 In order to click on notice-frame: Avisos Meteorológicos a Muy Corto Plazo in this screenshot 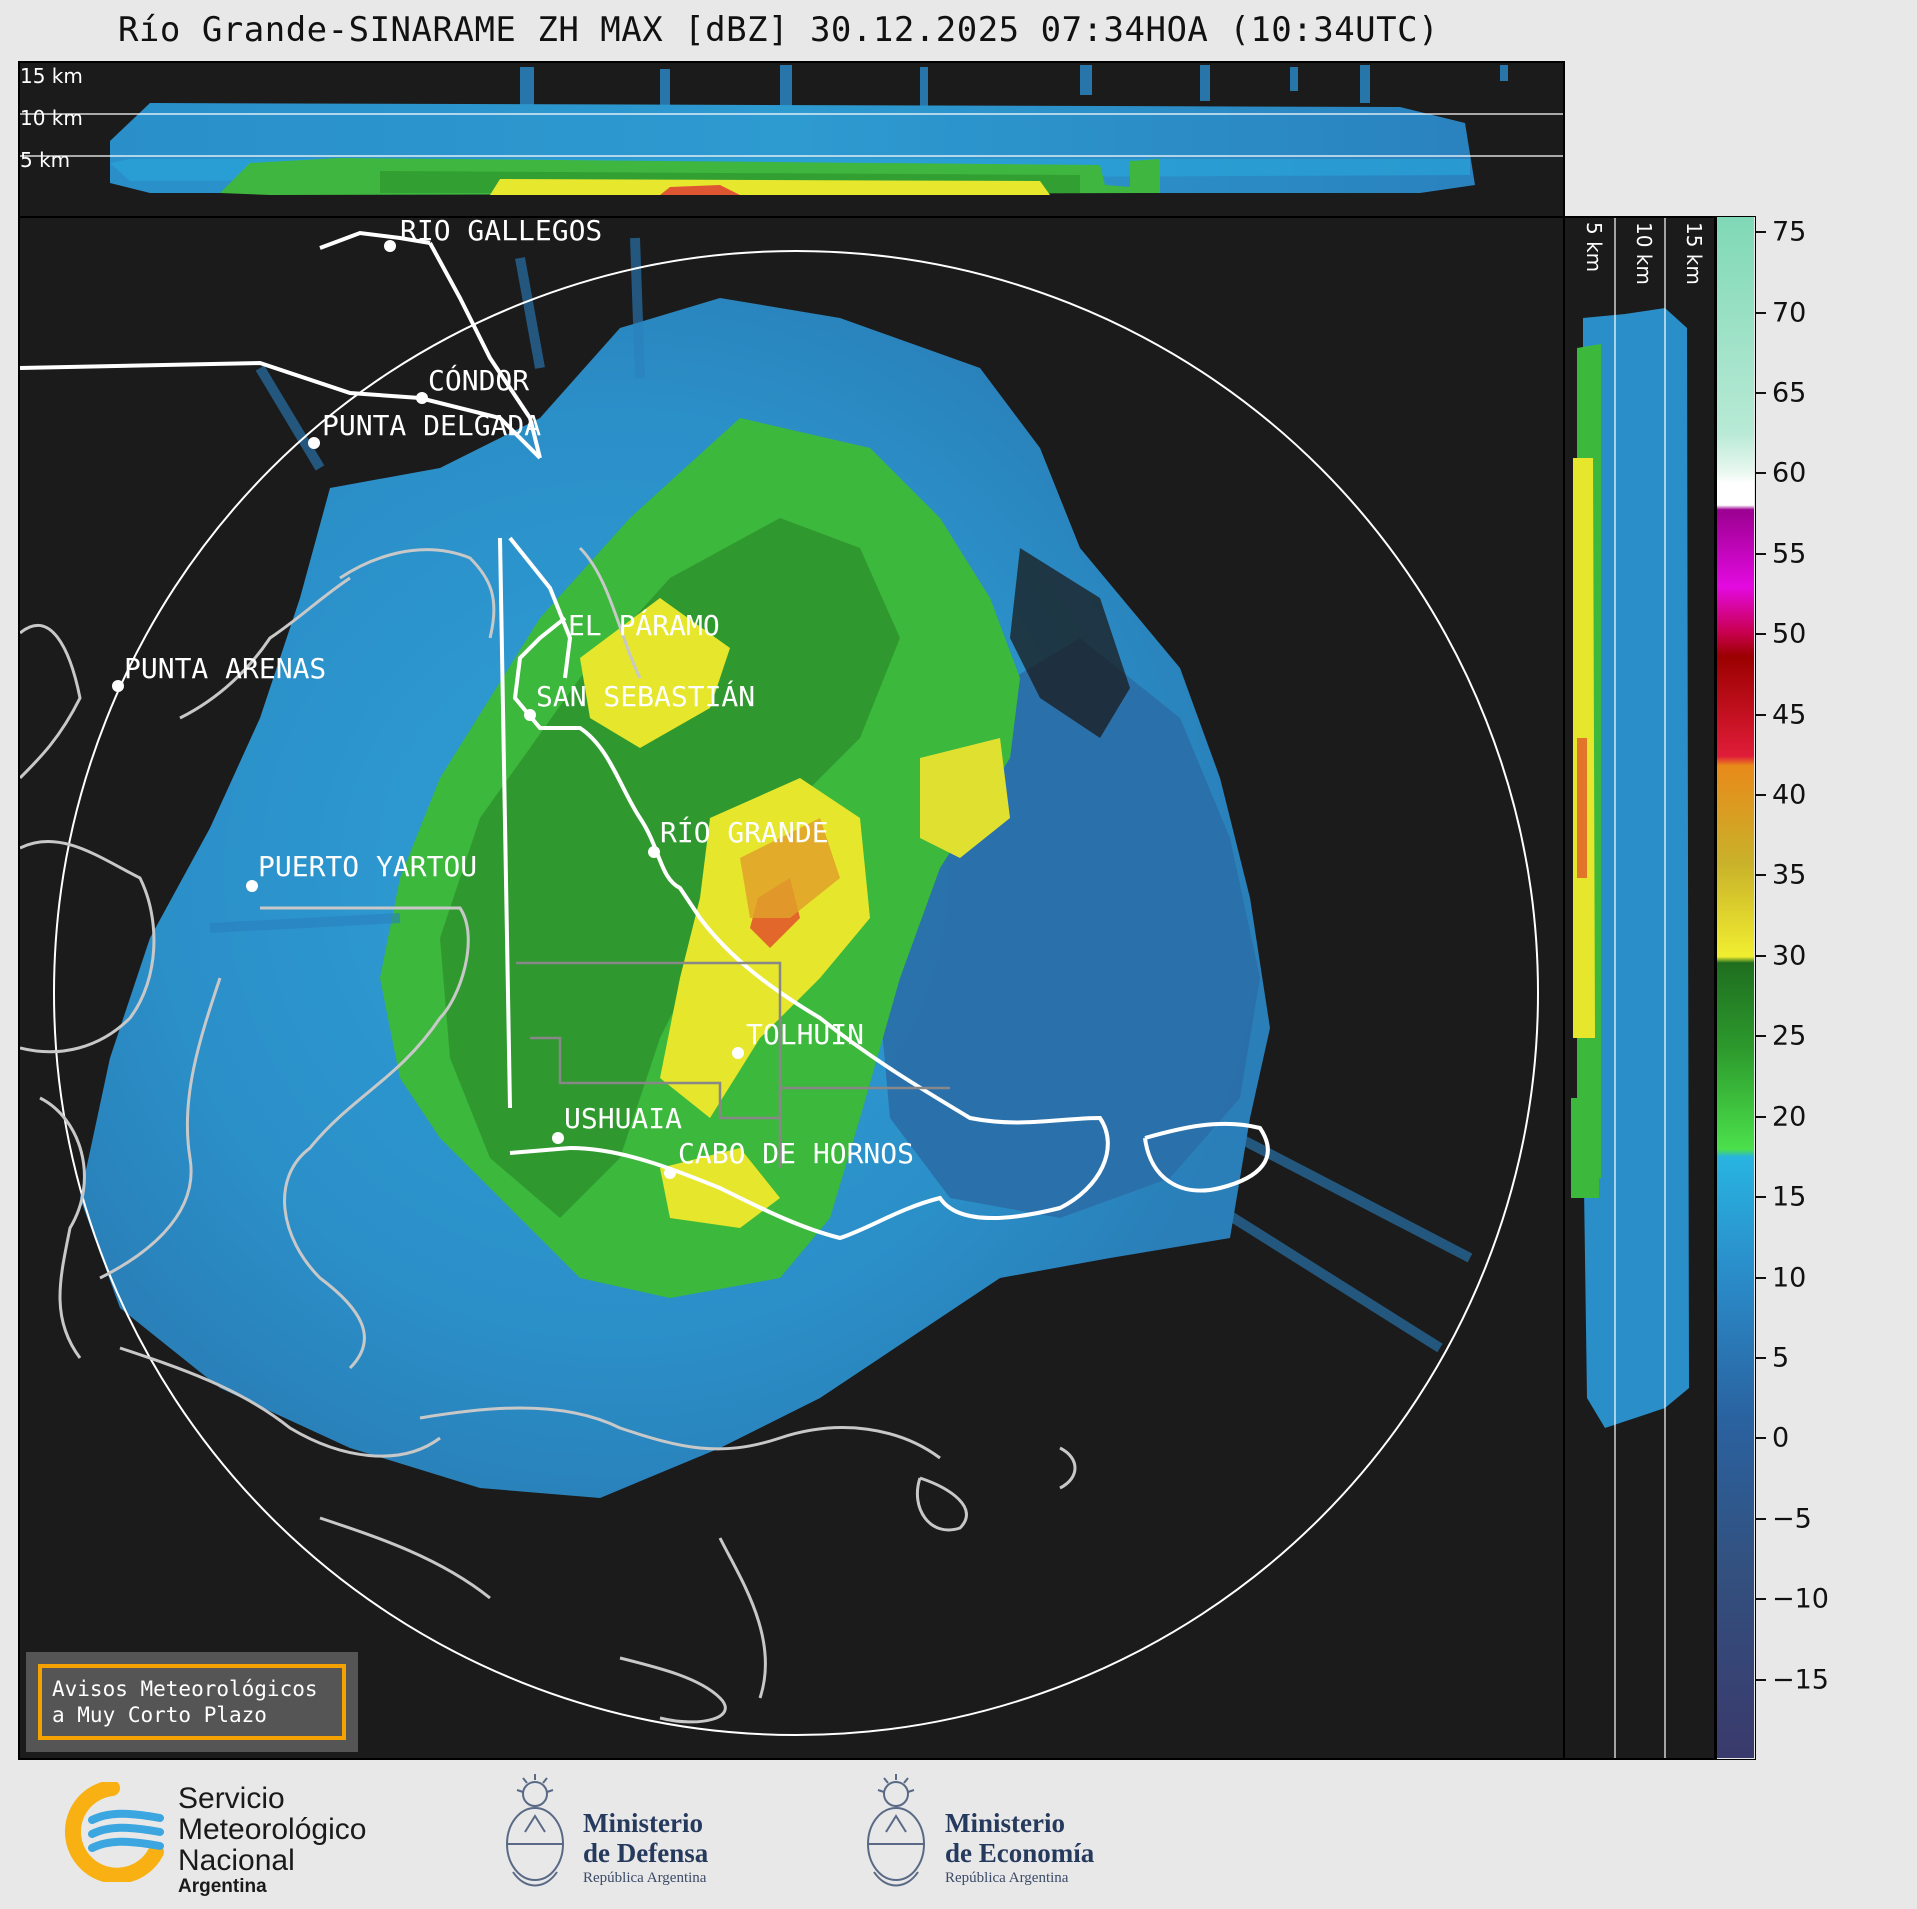, I will do `click(192, 1702)`.